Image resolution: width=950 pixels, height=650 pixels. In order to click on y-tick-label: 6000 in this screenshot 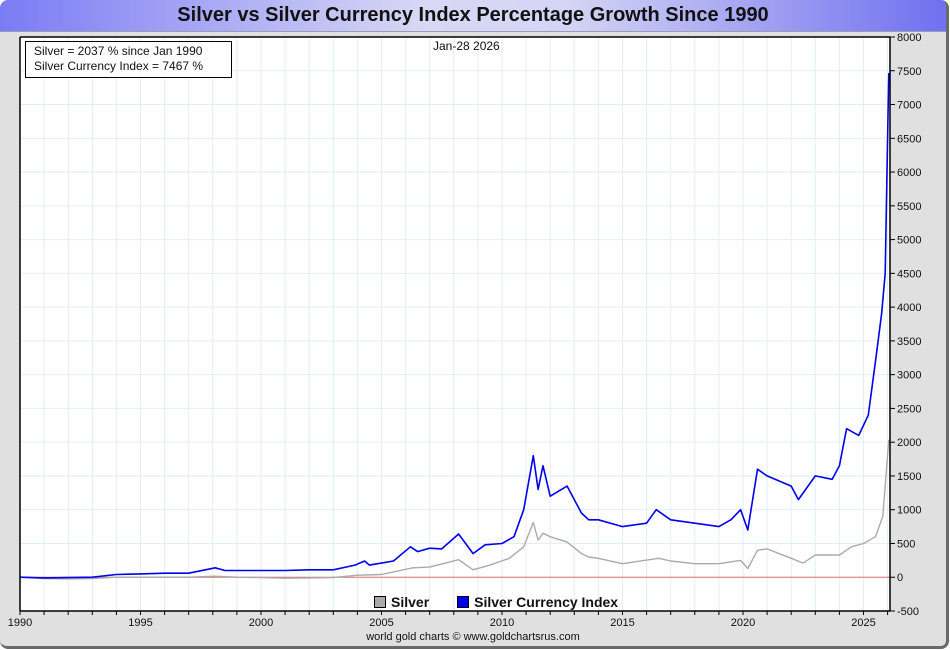, I will do `click(909, 173)`.